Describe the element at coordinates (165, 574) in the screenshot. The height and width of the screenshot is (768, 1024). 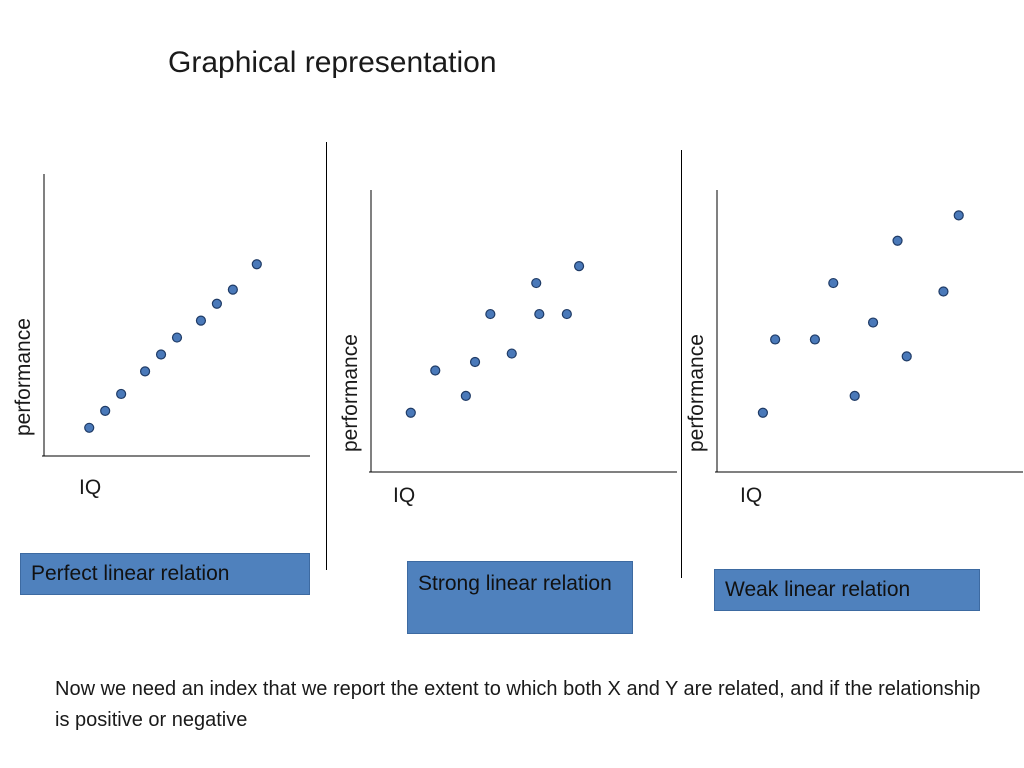
I see `caption-perfect: Perfect linear relation` at that location.